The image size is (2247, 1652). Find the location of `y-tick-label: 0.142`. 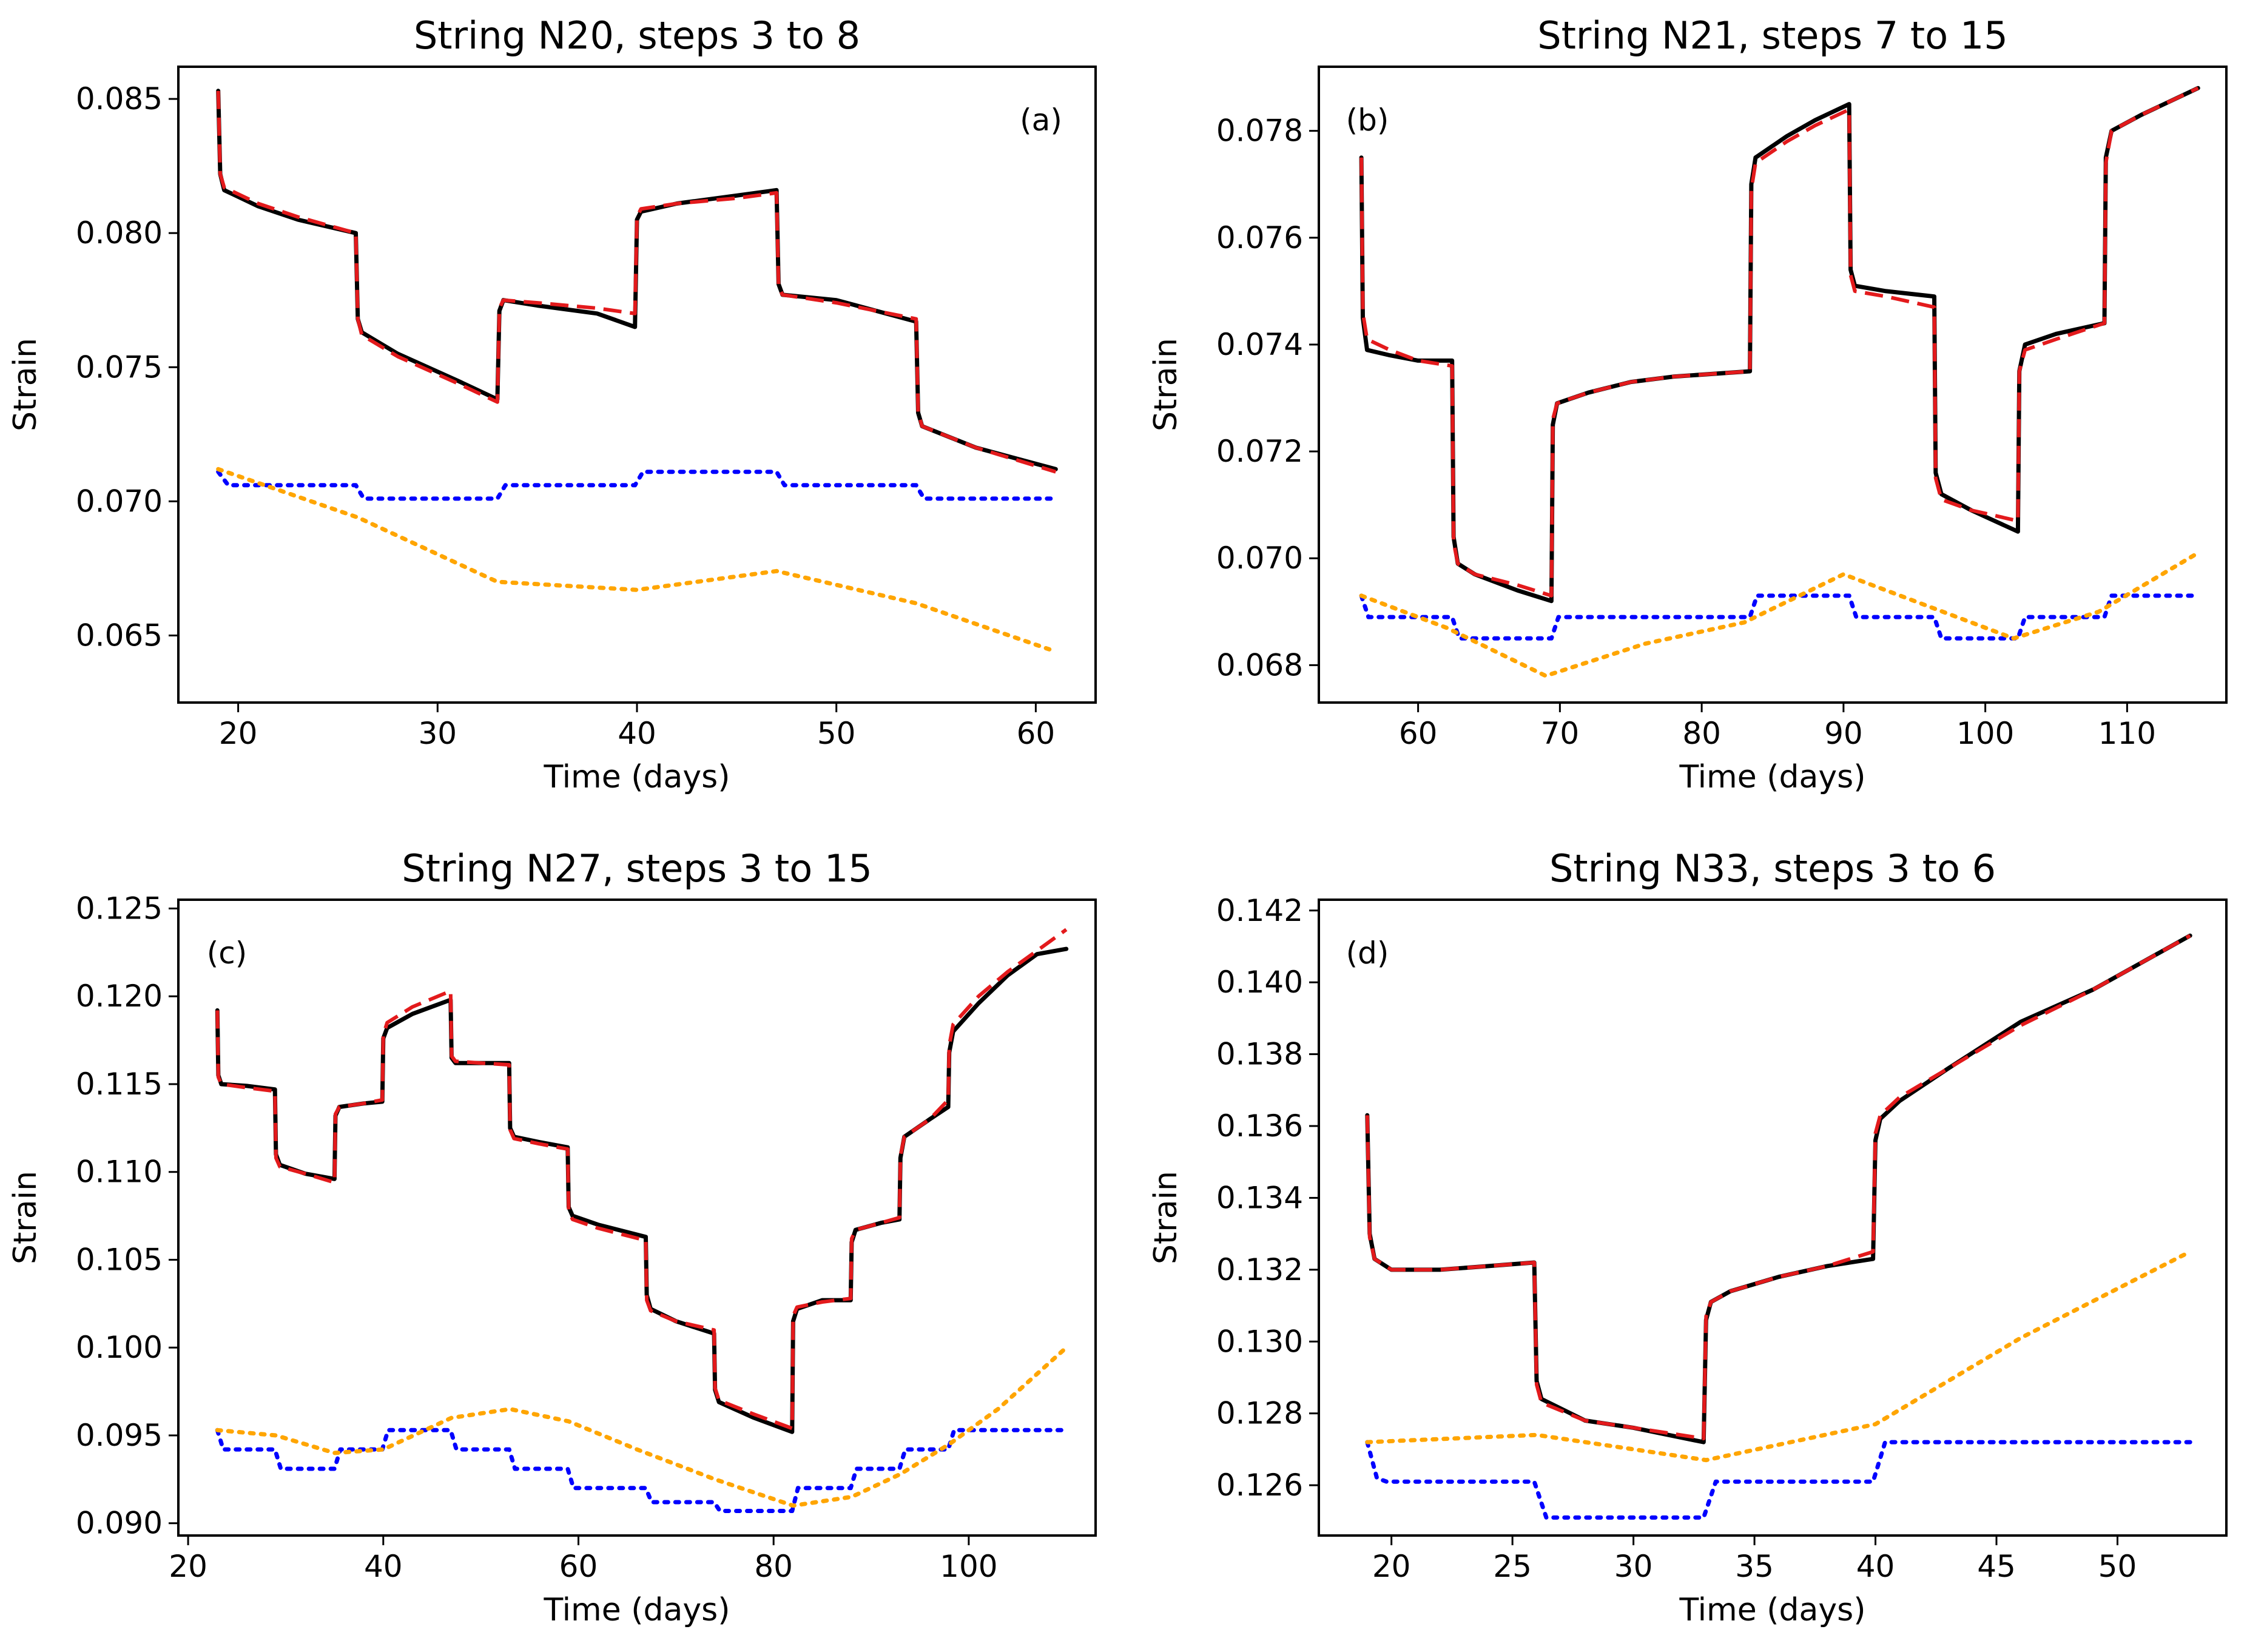

y-tick-label: 0.142 is located at coordinates (1259, 910).